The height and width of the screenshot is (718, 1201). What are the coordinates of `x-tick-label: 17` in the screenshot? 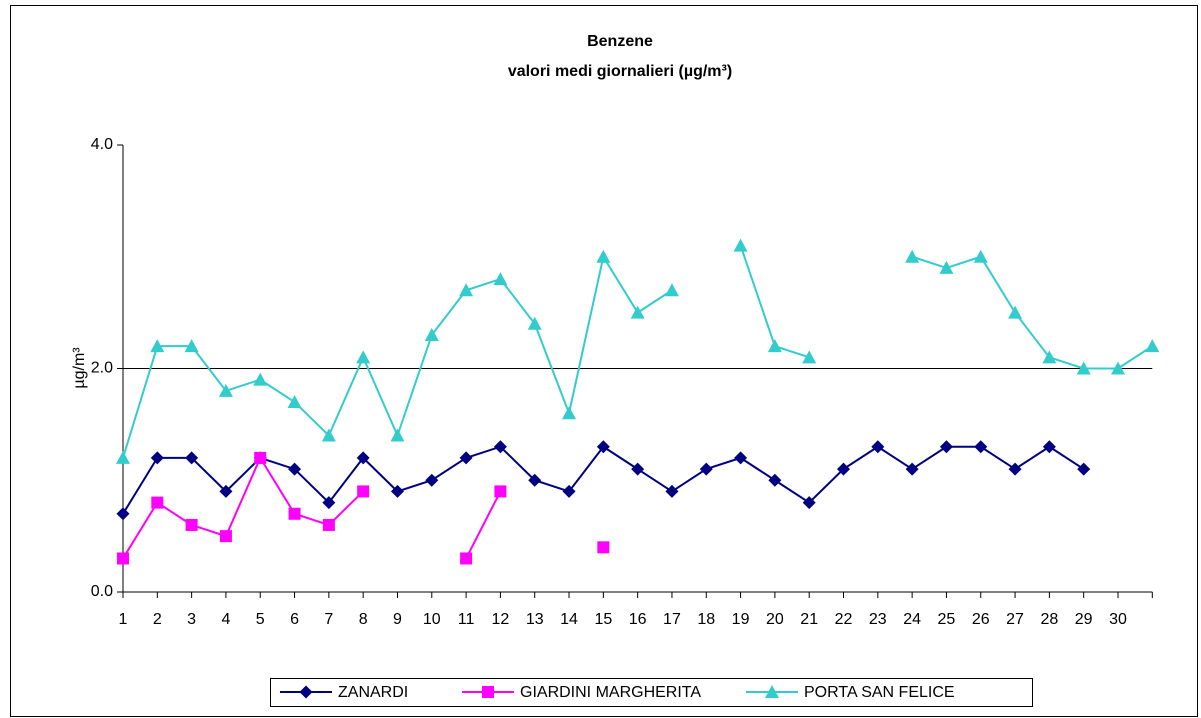 It's located at (672, 619).